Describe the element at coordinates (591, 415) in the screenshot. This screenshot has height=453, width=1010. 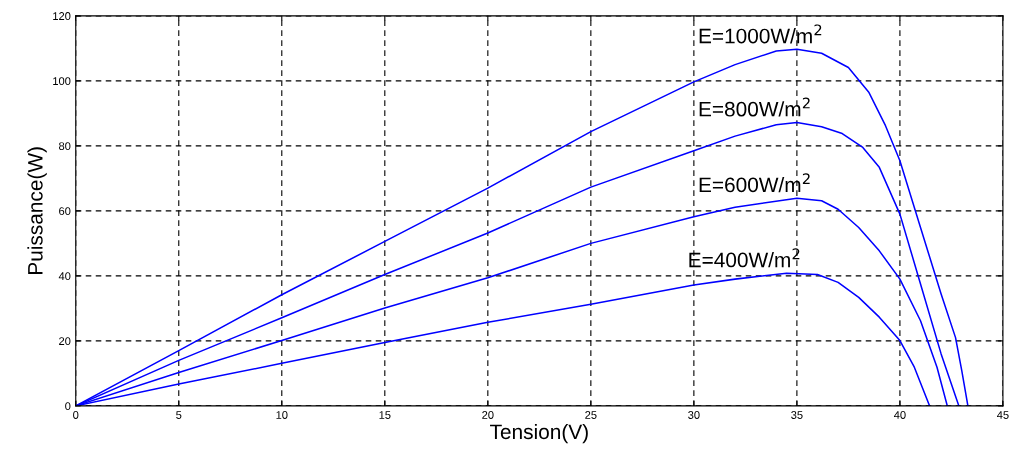
I see `x-tick-label: 25` at that location.